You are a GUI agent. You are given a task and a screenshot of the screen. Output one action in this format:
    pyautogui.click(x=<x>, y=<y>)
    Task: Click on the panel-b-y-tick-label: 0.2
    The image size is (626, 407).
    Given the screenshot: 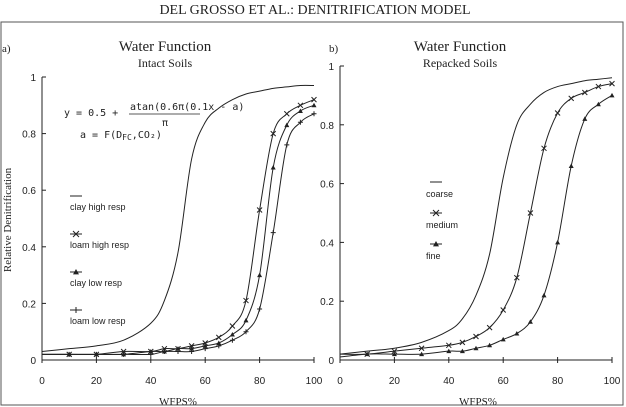 What is the action you would take?
    pyautogui.click(x=327, y=302)
    